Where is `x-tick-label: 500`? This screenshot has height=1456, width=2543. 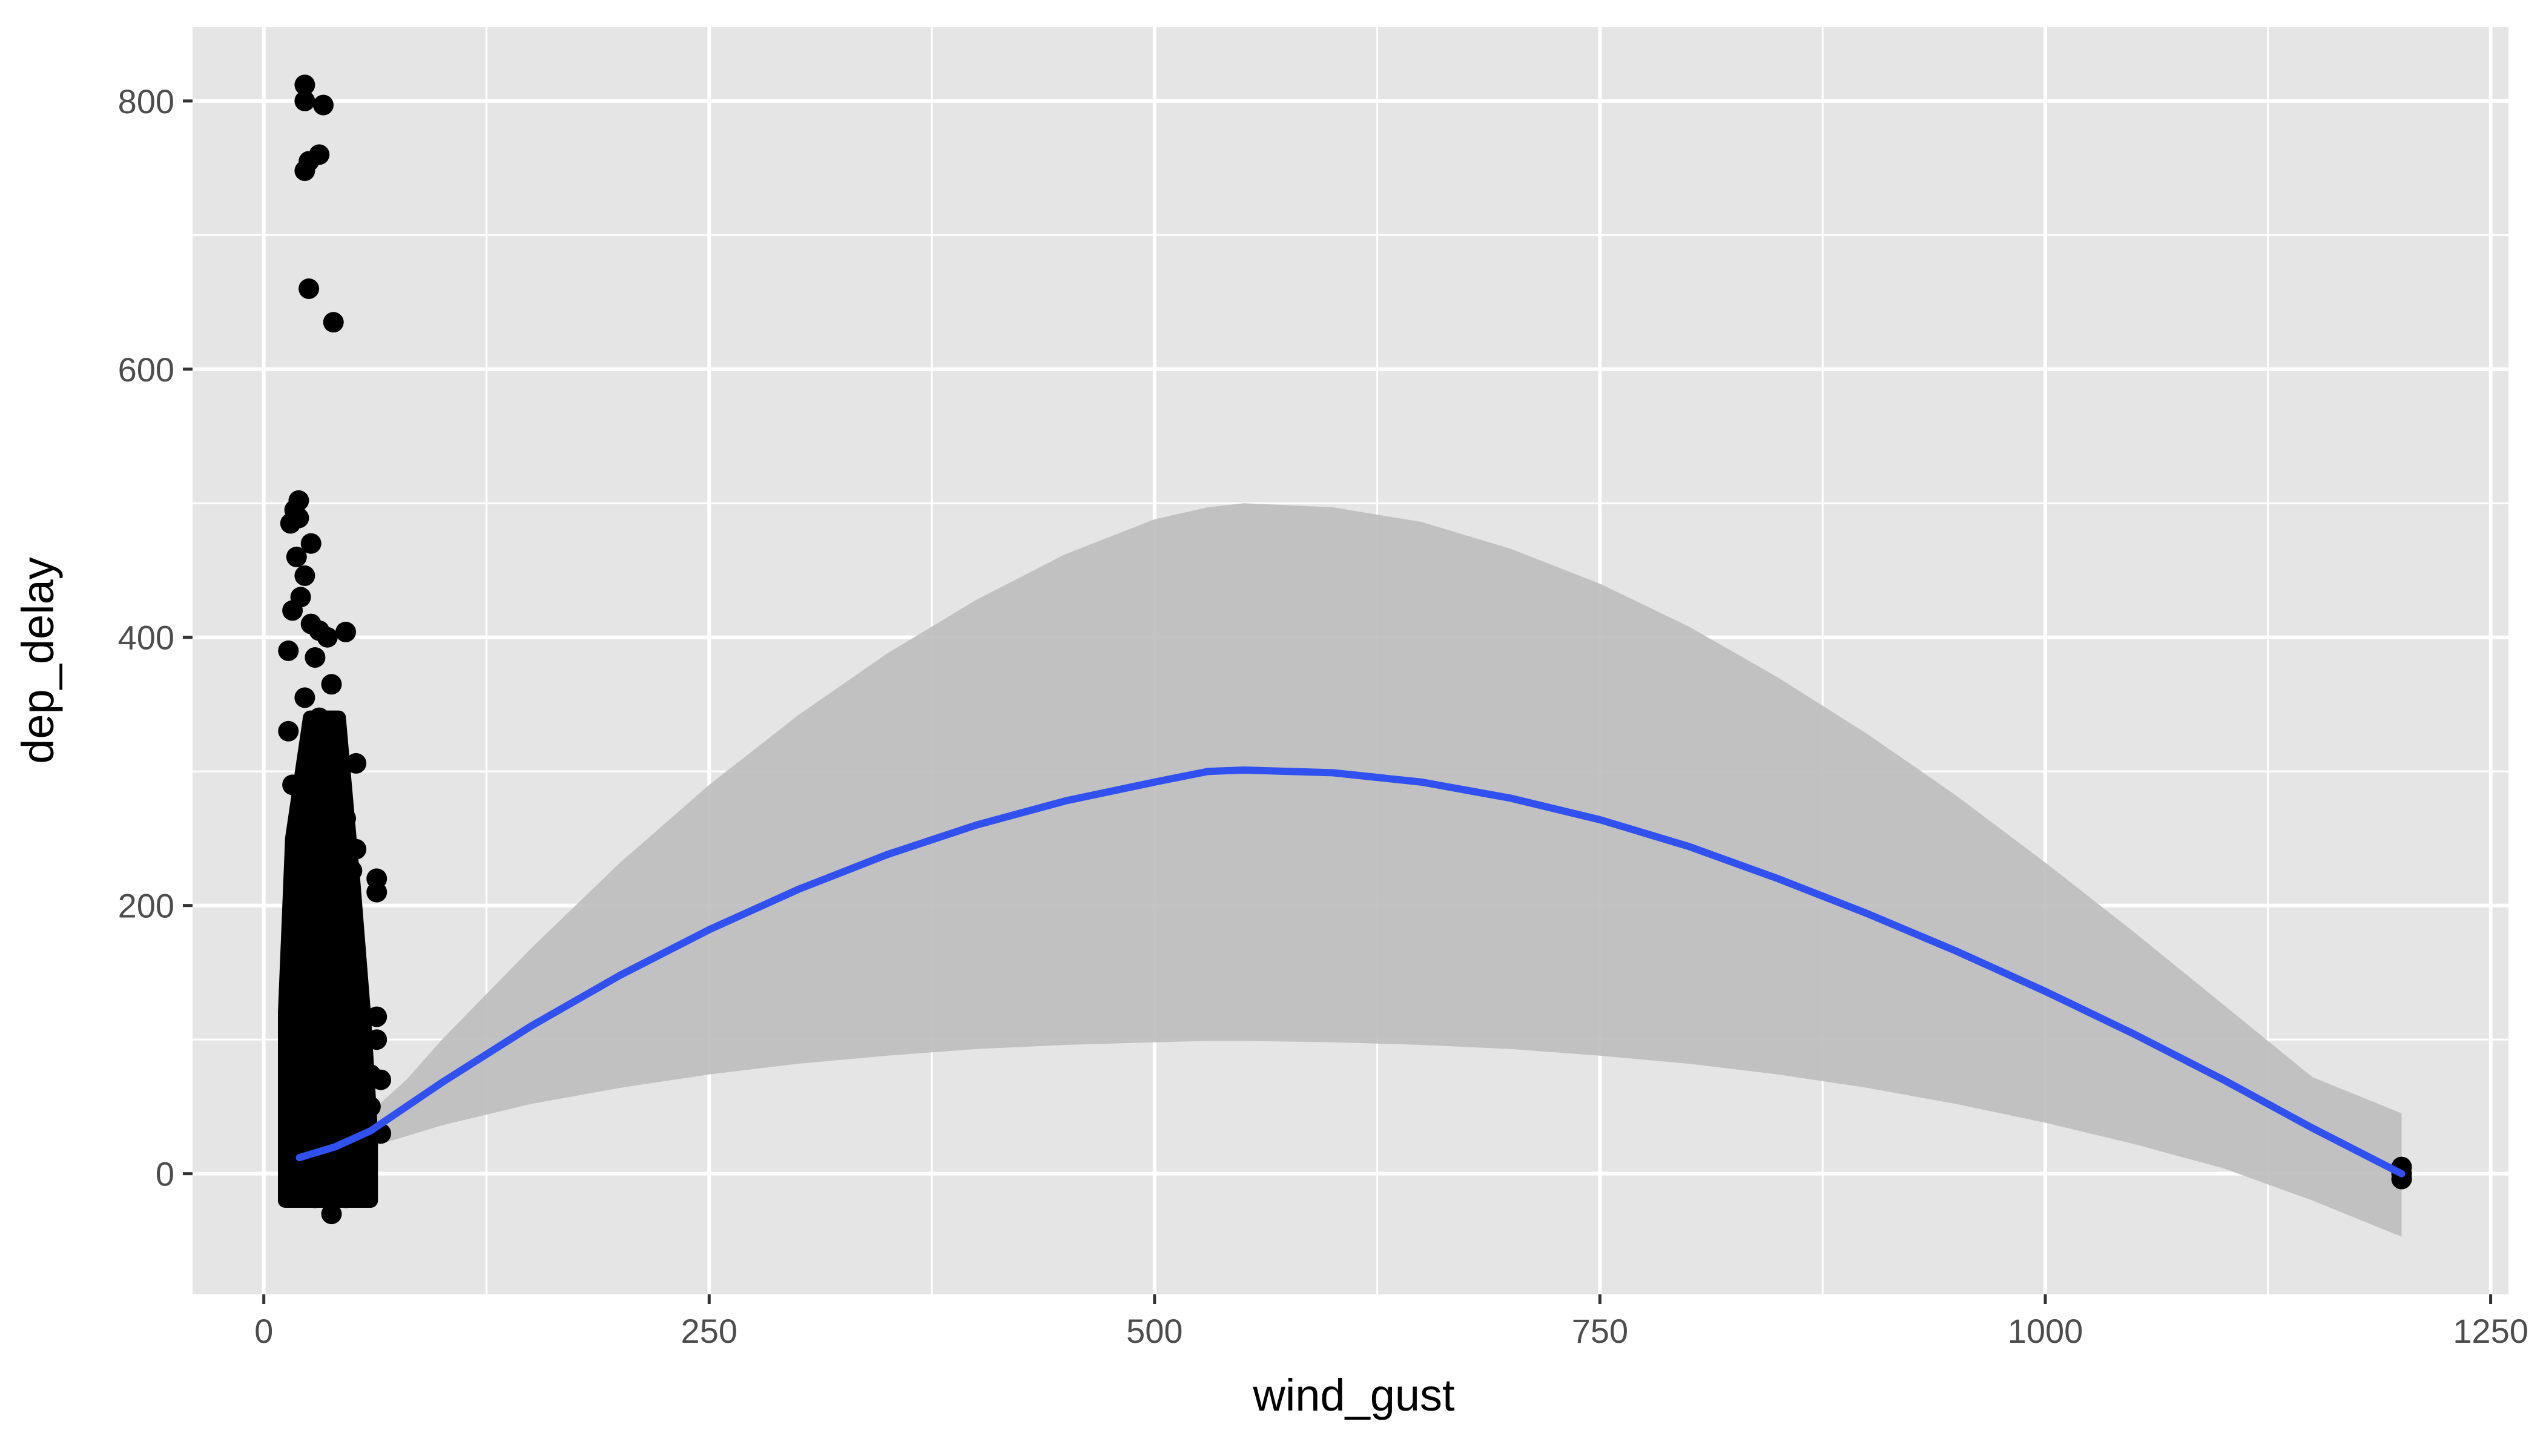 x-tick-label: 500 is located at coordinates (1154, 1331).